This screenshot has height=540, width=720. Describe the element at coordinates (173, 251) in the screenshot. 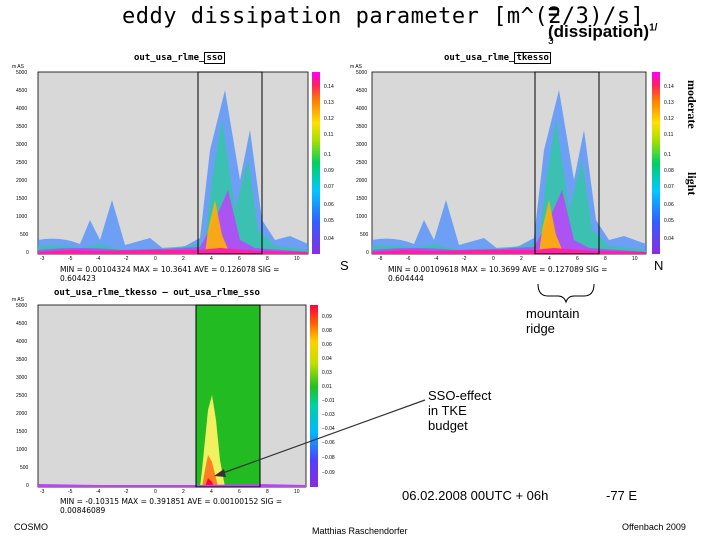

I see `panel-left-terrain` at that location.